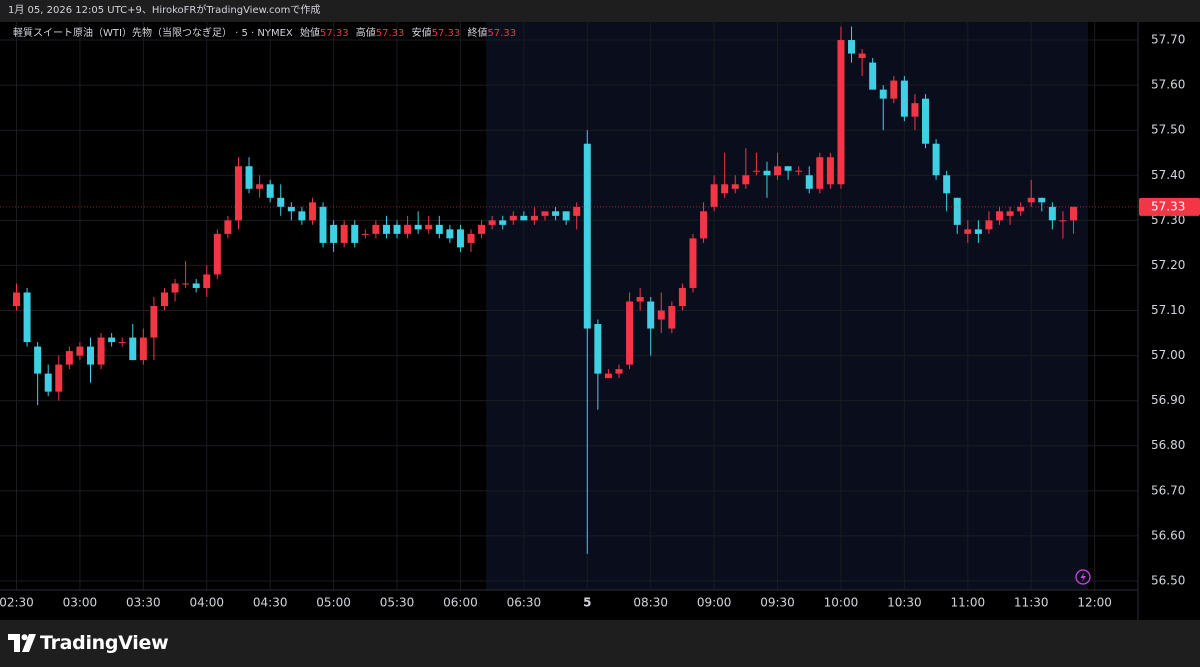  What do you see at coordinates (80, 603) in the screenshot?
I see `x-tick-label: 03:00` at bounding box center [80, 603].